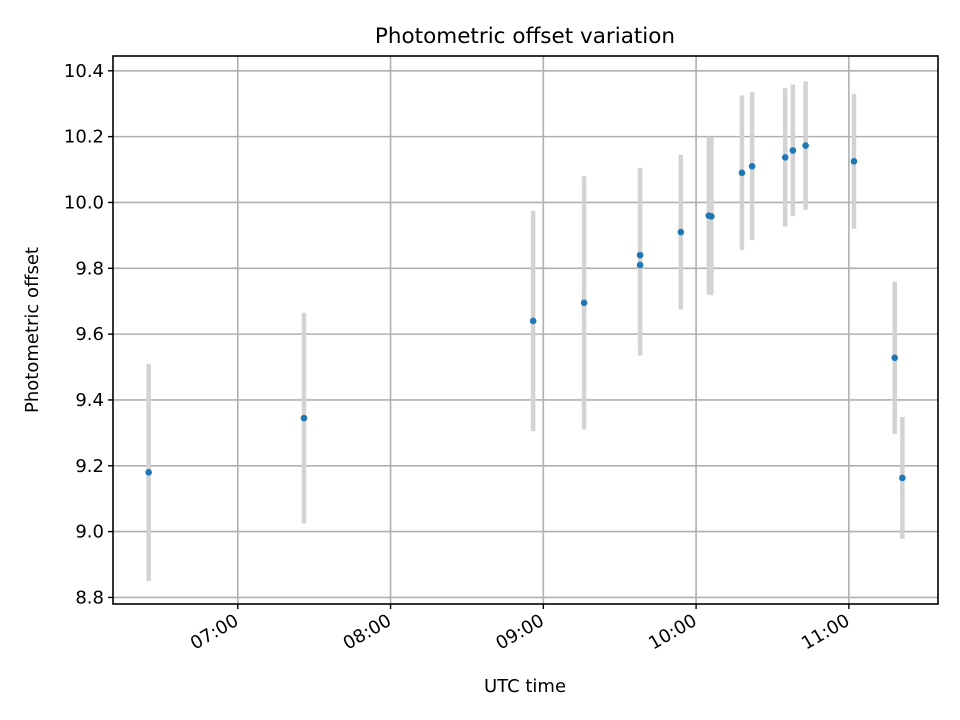  I want to click on x-axis-label: UTC time, so click(525, 686).